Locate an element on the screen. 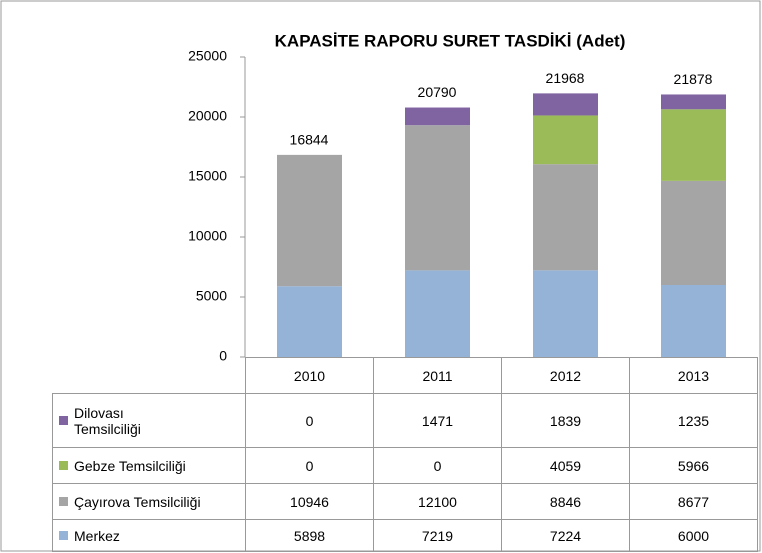 This screenshot has width=762, height=553. legend-label: Merkez is located at coordinates (97, 535).